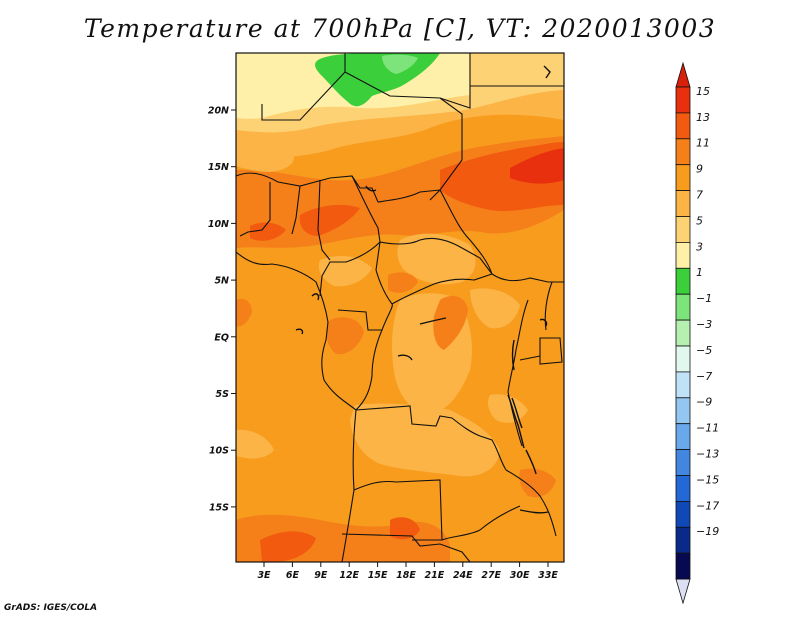 The height and width of the screenshot is (618, 800). What do you see at coordinates (222, 309) in the screenshot?
I see `latitude-axis: 20N 15N 10N 5N EQ 5S 10S 15S` at bounding box center [222, 309].